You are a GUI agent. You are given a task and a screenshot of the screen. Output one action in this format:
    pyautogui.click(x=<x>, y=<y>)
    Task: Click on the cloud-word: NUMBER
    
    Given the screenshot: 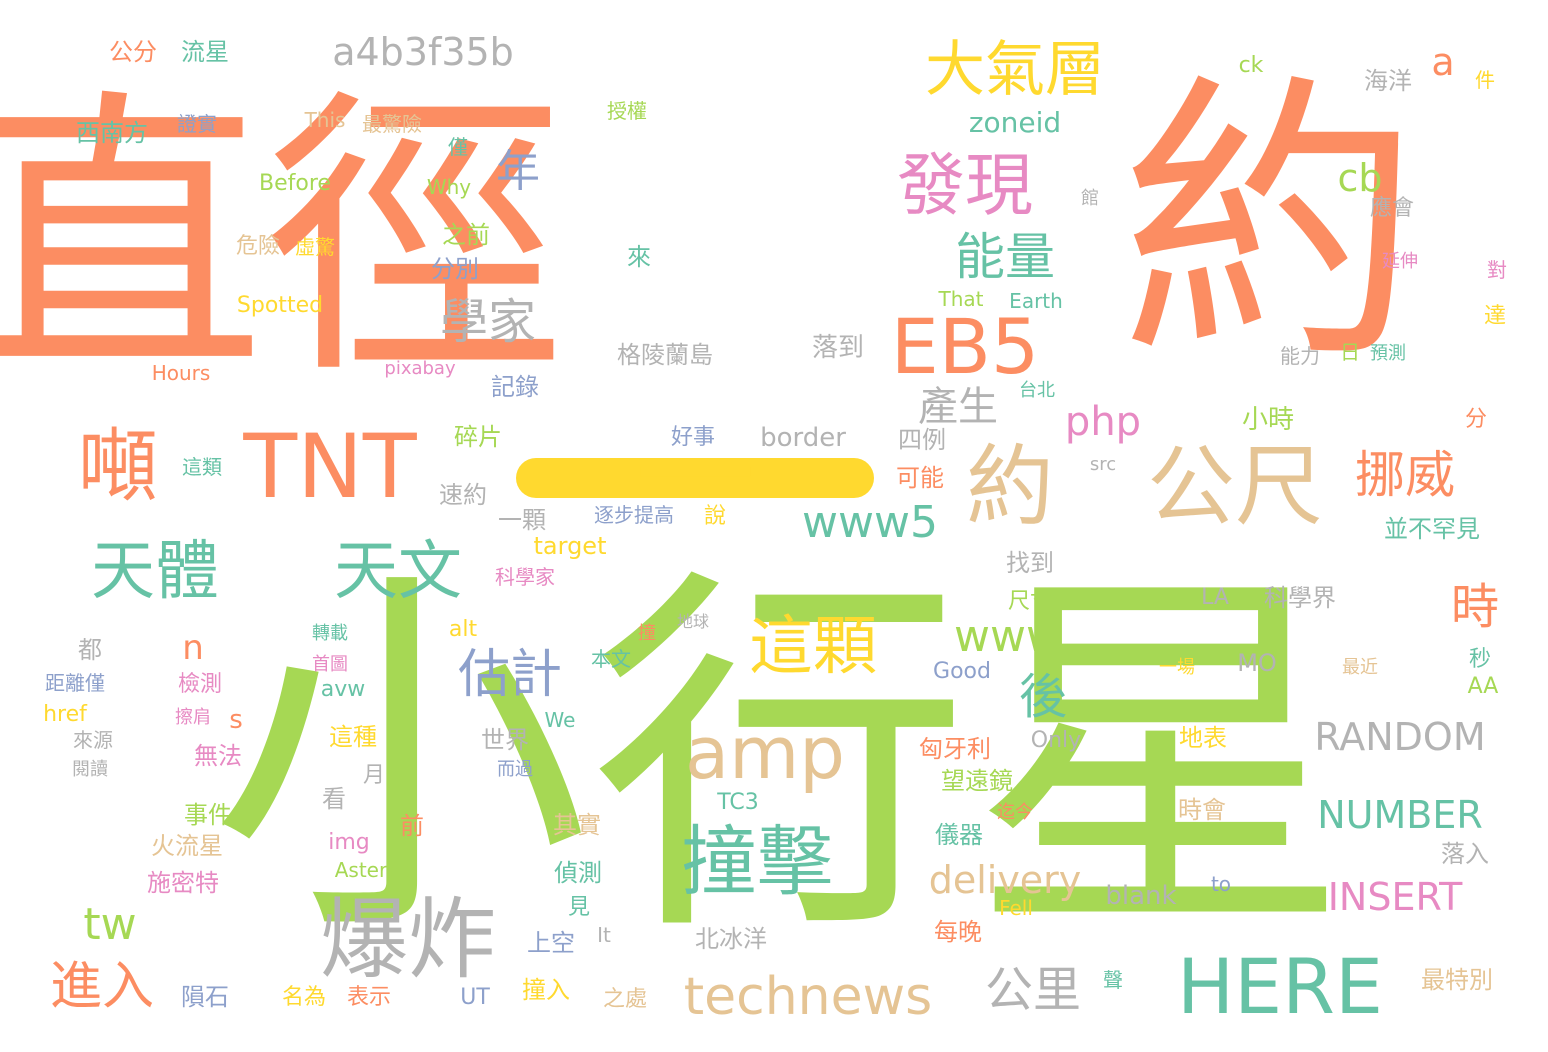 What is the action you would take?
    pyautogui.click(x=1400, y=815)
    